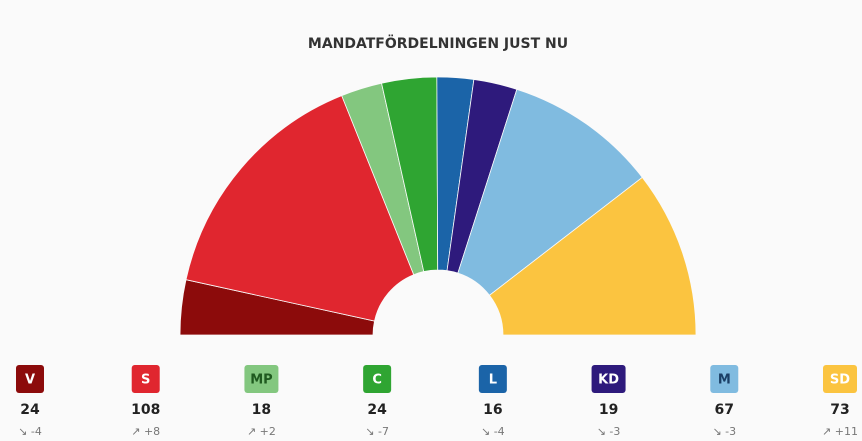 The image size is (862, 441). Describe the element at coordinates (724, 410) in the screenshot. I see `seat-count: 67` at that location.